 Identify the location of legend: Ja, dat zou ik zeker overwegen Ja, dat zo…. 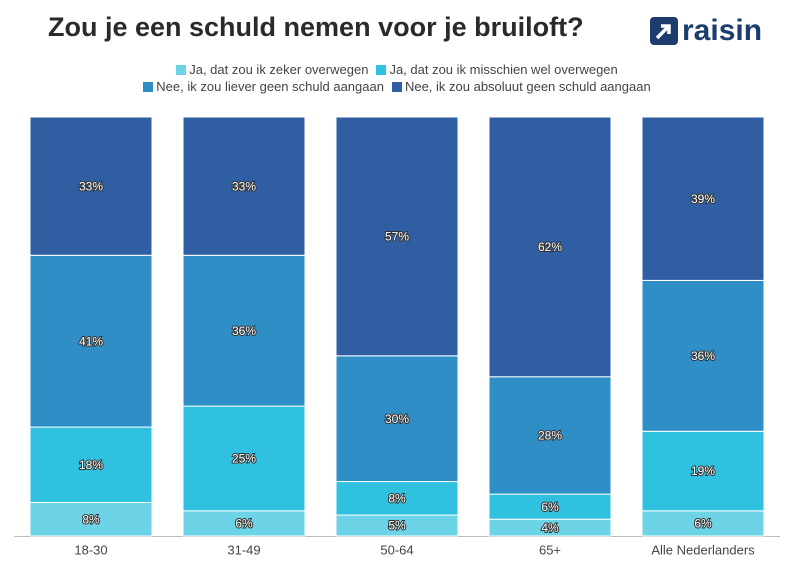
(397, 78).